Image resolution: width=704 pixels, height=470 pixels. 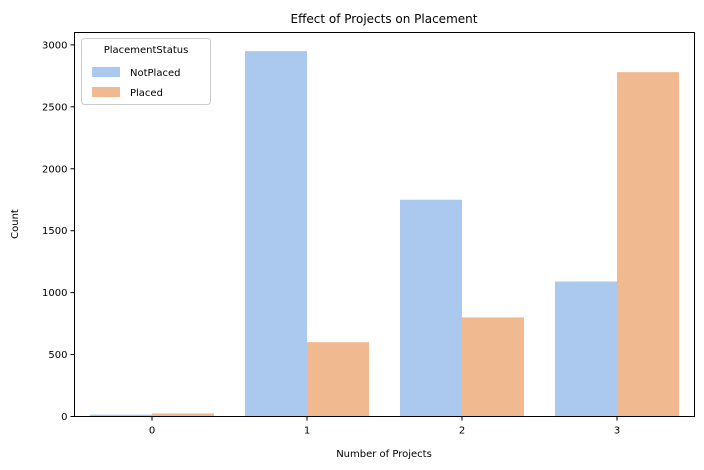 What do you see at coordinates (146, 50) in the screenshot?
I see `legend-title: PlacementStatus` at bounding box center [146, 50].